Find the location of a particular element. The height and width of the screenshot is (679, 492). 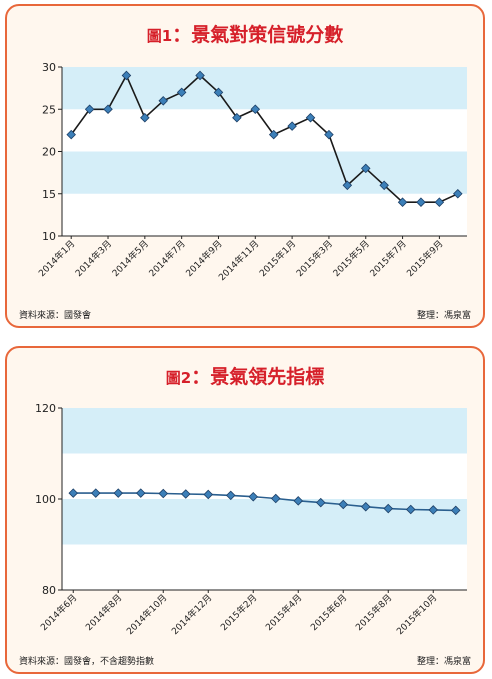

chart-2-x-tick-label: 2015年8月 is located at coordinates (373, 612).